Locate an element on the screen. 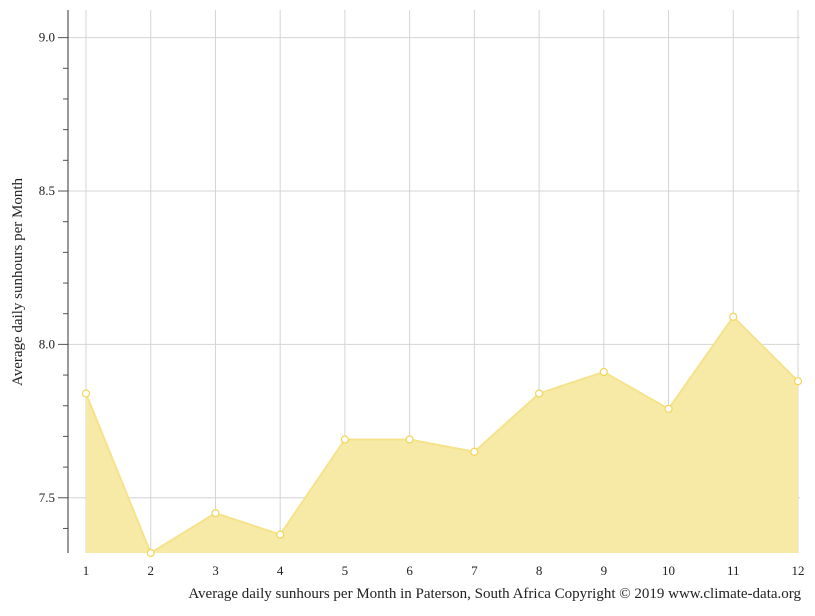 The image size is (815, 616). y-tick-label: 7.5 is located at coordinates (47, 497).